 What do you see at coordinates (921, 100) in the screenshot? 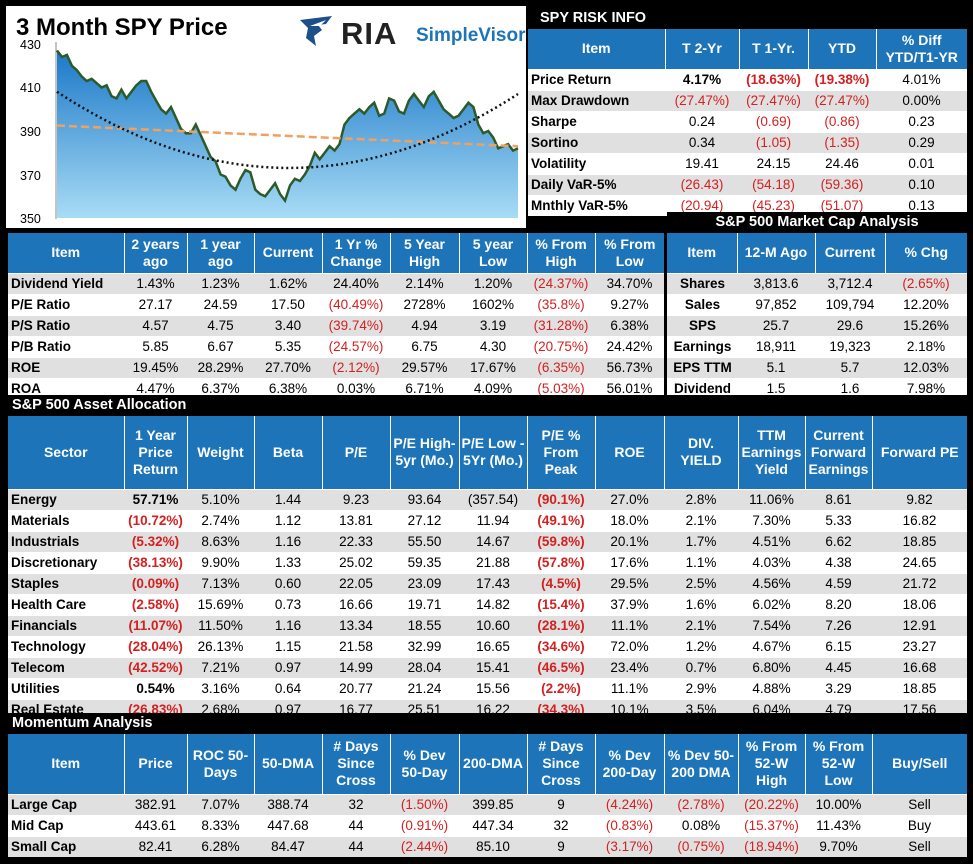
I see `table-cell: 0.00%` at bounding box center [921, 100].